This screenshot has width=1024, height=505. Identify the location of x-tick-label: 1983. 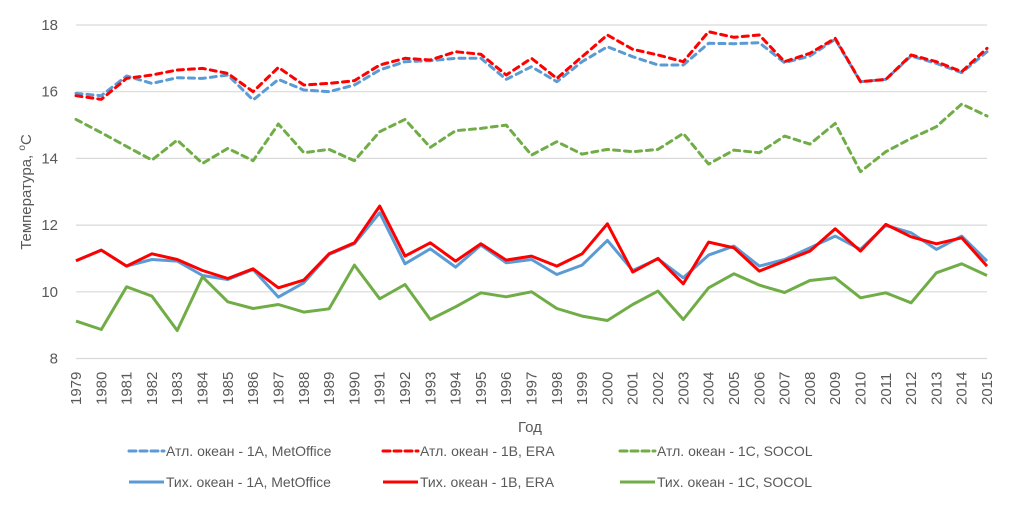
(177, 388).